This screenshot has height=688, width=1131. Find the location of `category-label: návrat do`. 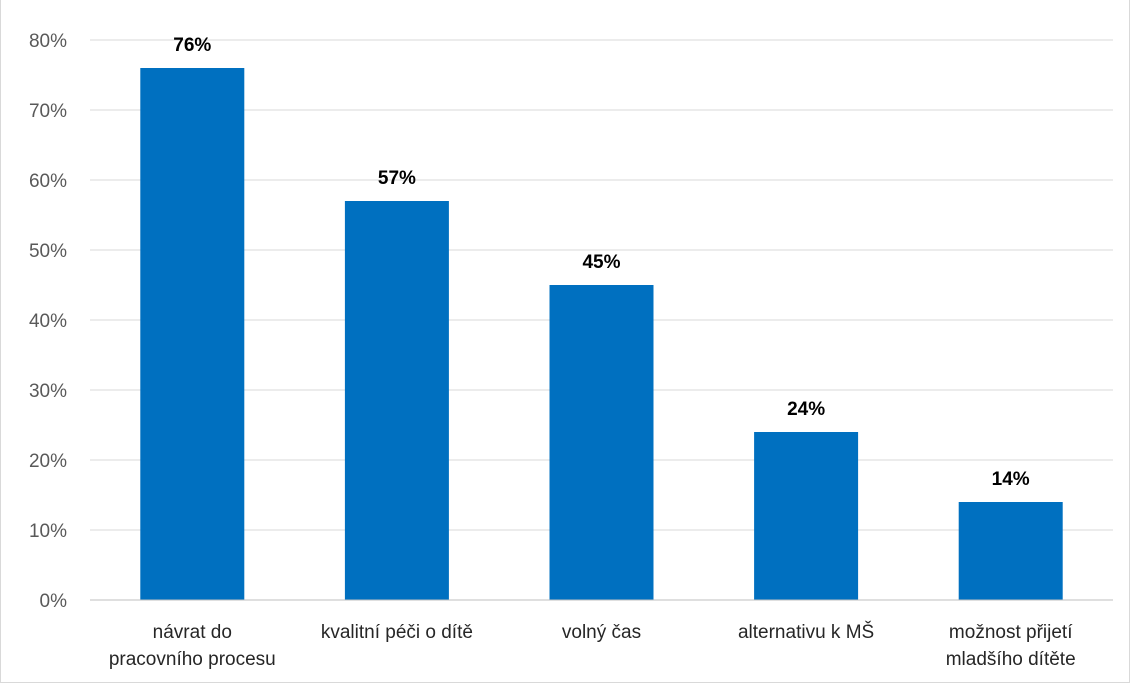

category-label: návrat do is located at coordinates (192, 632).